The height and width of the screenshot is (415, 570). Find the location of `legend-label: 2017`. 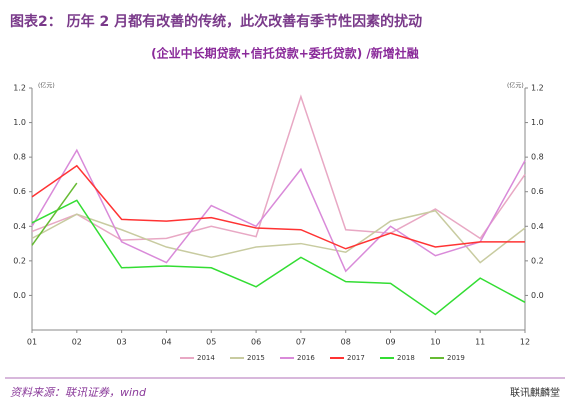

legend-label: 2017 is located at coordinates (356, 358).